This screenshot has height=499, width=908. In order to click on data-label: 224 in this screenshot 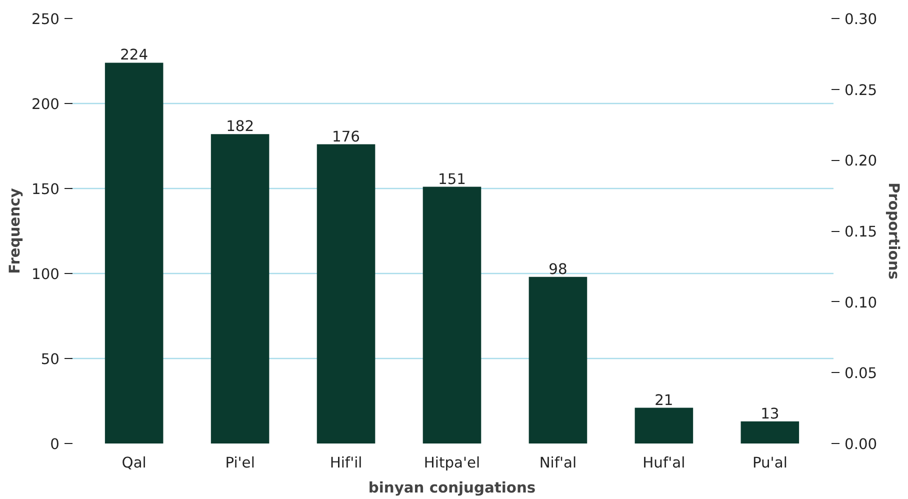, I will do `click(134, 55)`.